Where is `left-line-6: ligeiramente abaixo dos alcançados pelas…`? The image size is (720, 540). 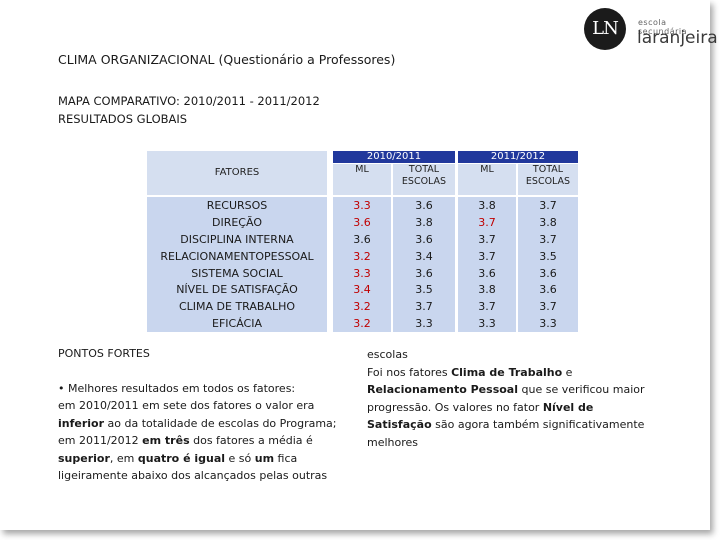
left-line-6: ligeiramente abaixo dos alcançados pelas… is located at coordinates (193, 476).